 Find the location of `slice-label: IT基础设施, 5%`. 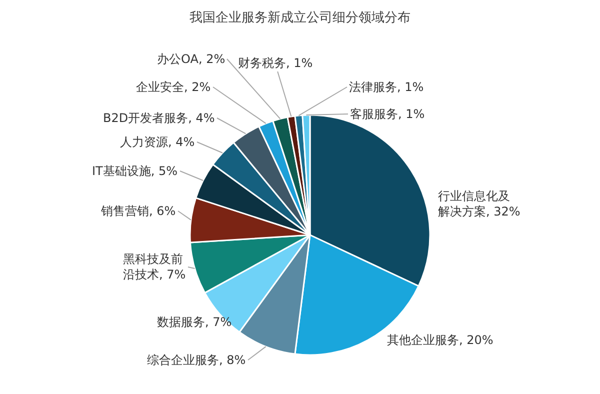

slice-label: IT基础设施, 5% is located at coordinates (135, 171).